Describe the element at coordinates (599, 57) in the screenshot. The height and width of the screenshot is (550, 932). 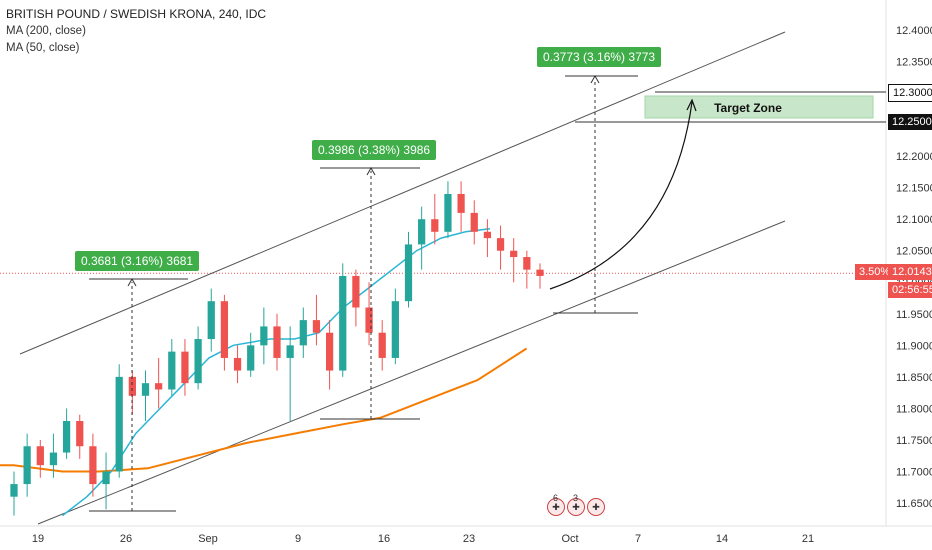
I see `measure-3-label: 0.3773 (3.16%) 3773` at that location.